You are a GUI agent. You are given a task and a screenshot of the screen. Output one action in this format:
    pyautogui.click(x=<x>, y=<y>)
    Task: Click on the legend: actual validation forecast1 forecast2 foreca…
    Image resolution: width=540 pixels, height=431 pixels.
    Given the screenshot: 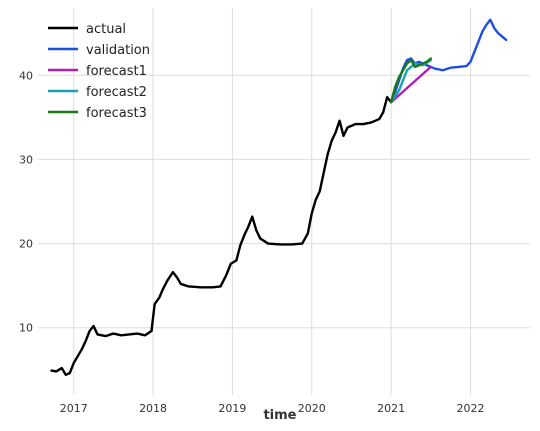 What is the action you would take?
    pyautogui.click(x=99, y=71)
    